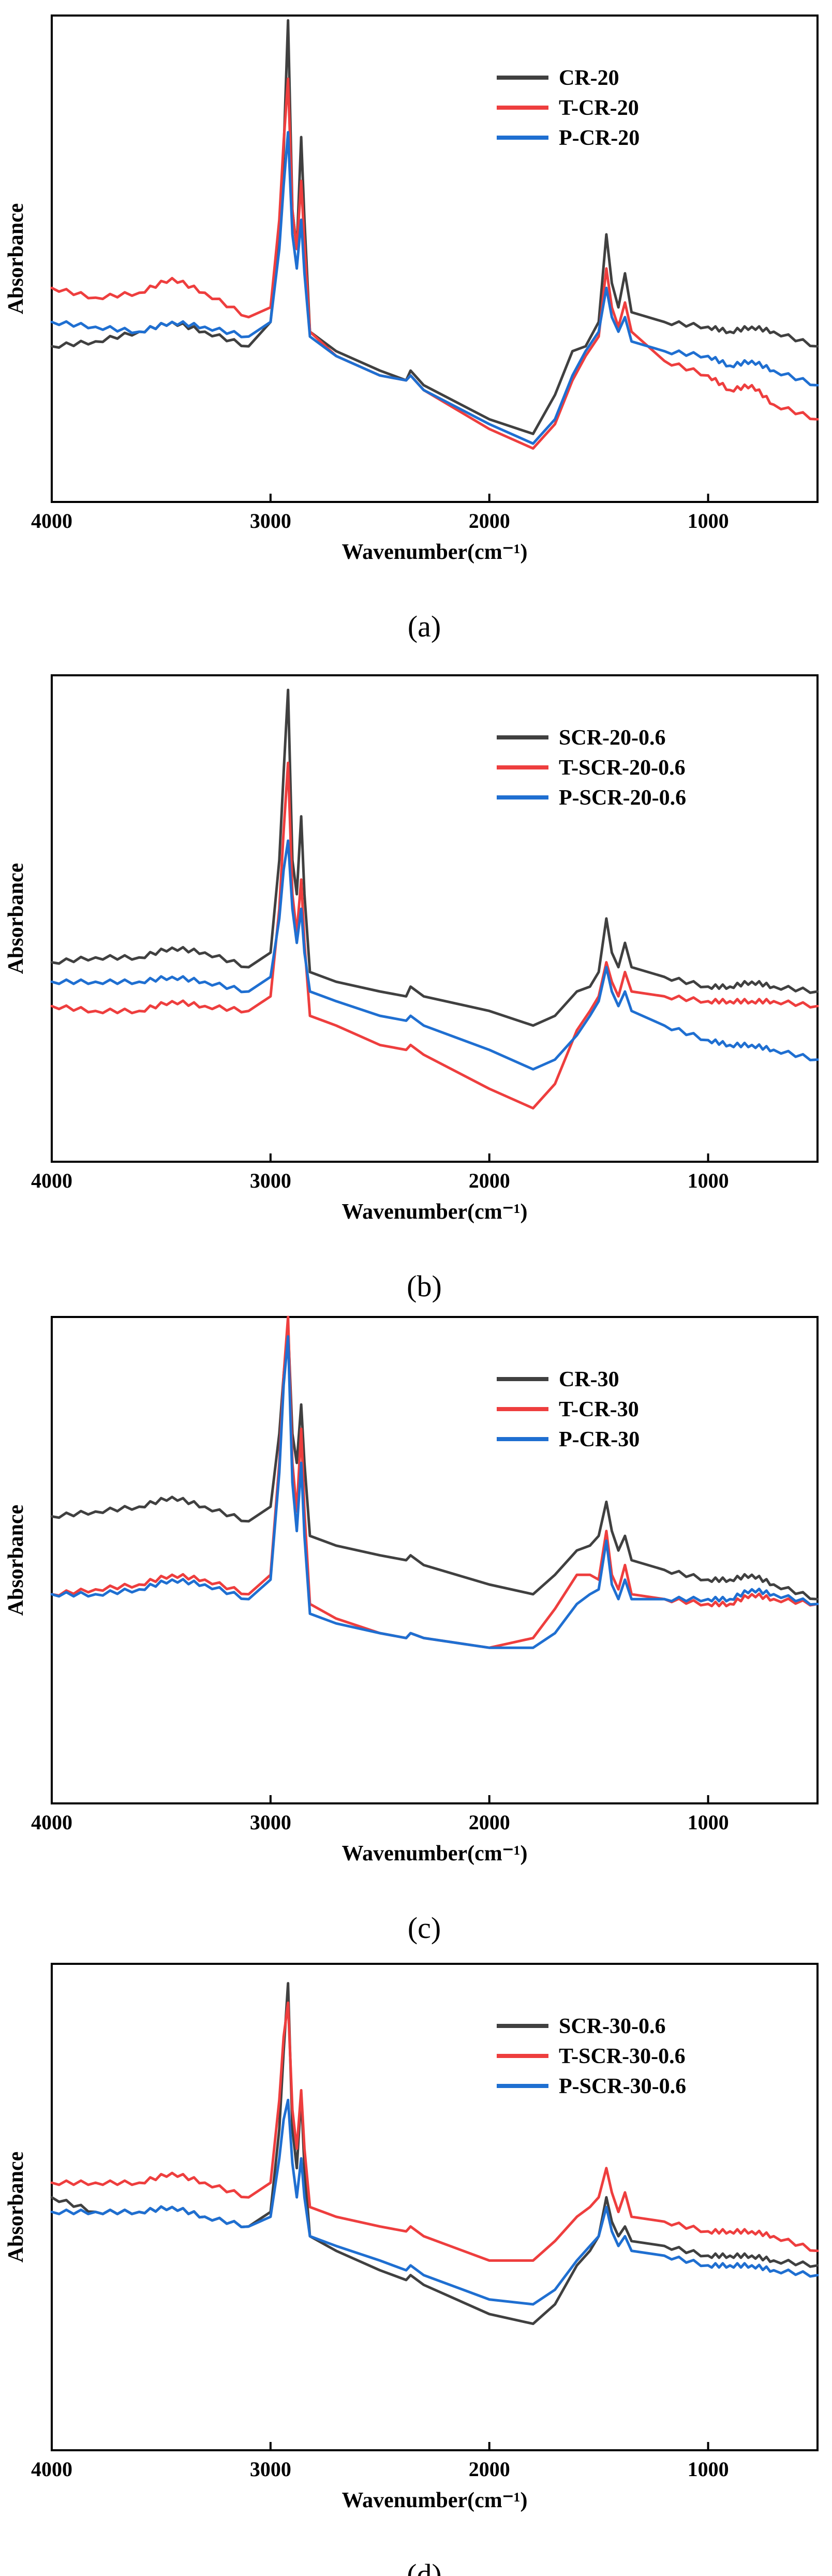 Image resolution: width=832 pixels, height=2576 pixels. Describe the element at coordinates (424, 626) in the screenshot. I see `panel-caption: (a)` at that location.